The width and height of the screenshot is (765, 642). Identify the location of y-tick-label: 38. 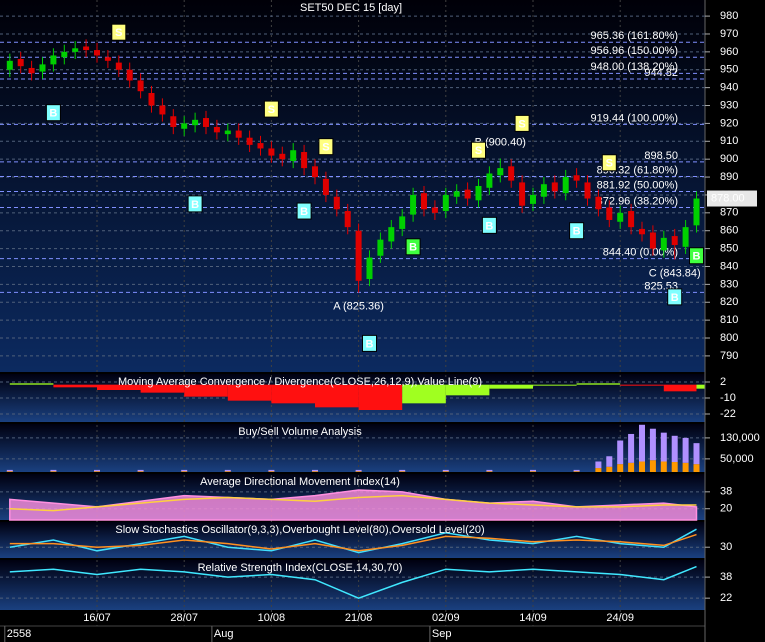
(726, 577).